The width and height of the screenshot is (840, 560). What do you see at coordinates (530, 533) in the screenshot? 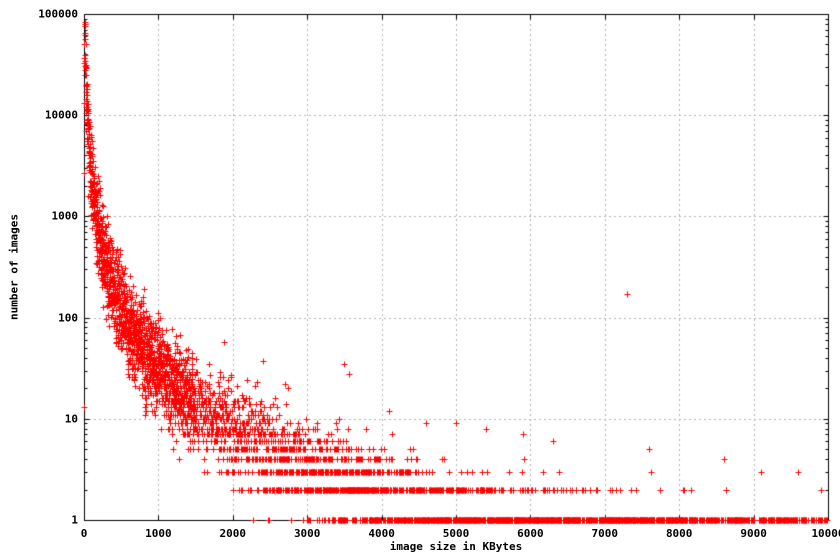
I see `x-tick-label: 6000` at bounding box center [530, 533].